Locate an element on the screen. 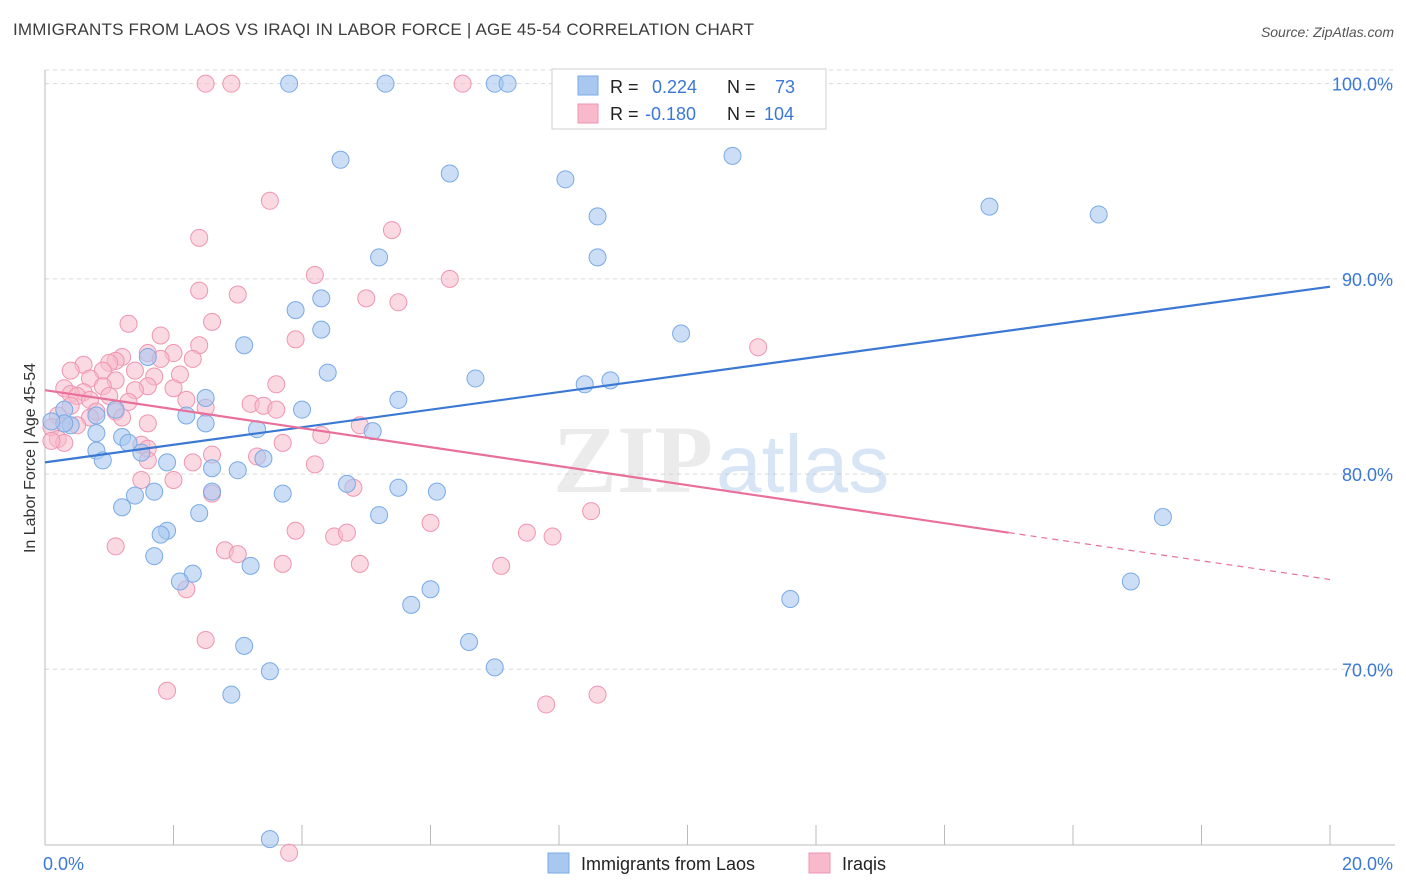 The width and height of the screenshot is (1406, 892). watermark-zip: ZIP is located at coordinates (633, 459).